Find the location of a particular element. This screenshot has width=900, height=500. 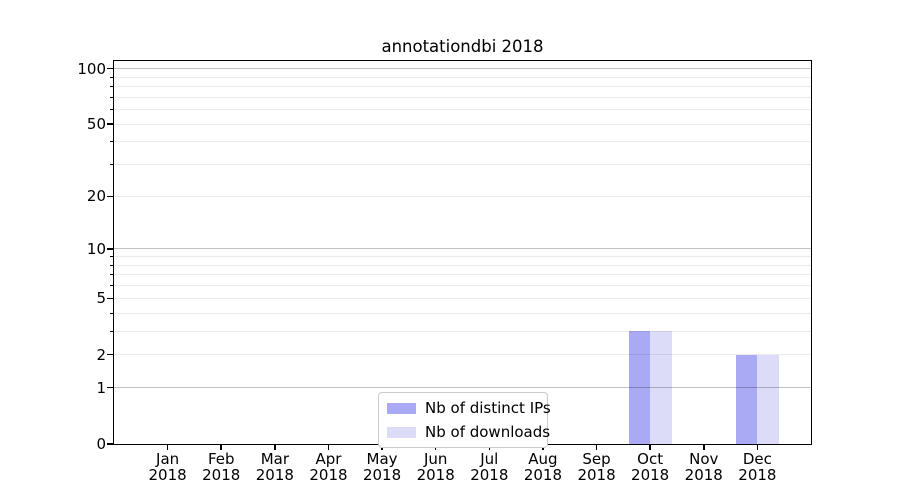

legend-swatch-distinct-ips is located at coordinates (401, 408).